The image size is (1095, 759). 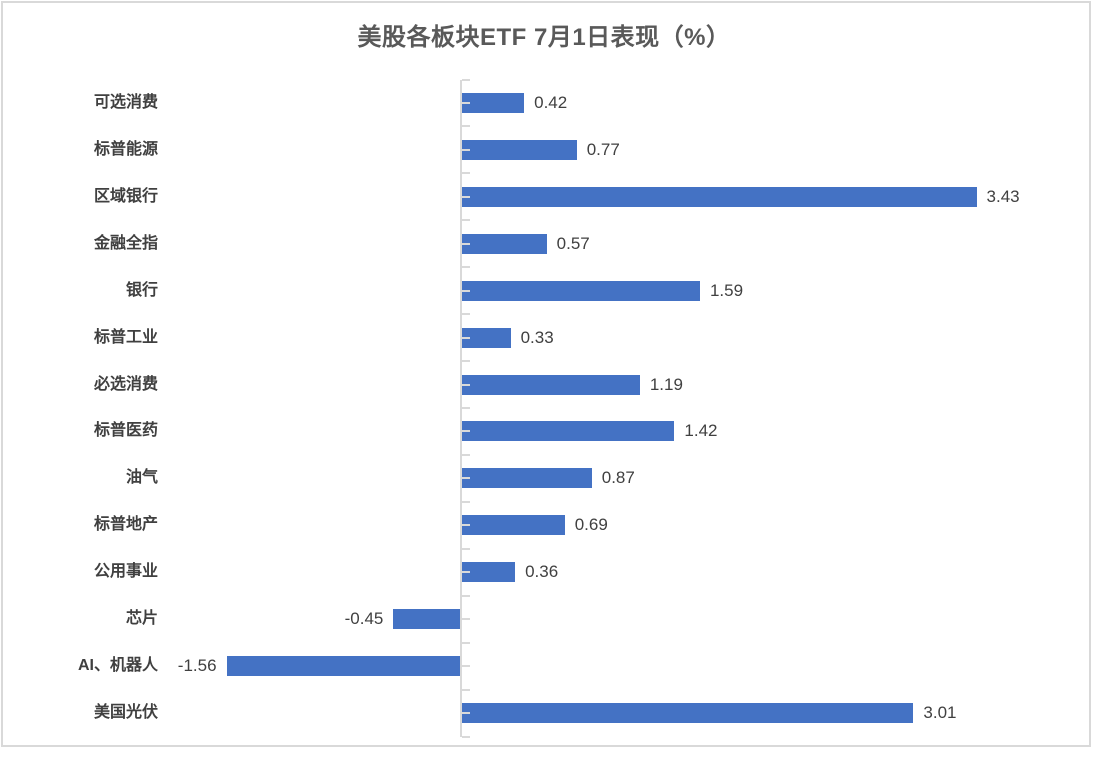 I want to click on category-label-10: 标普地产, so click(x=125, y=525).